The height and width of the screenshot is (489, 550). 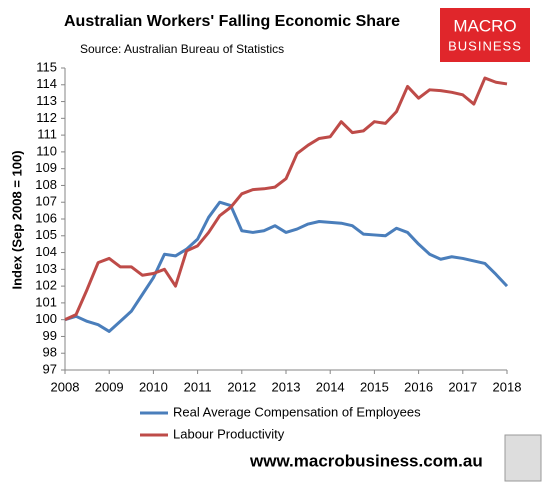 I want to click on x-tick-label: 2010, so click(x=153, y=386).